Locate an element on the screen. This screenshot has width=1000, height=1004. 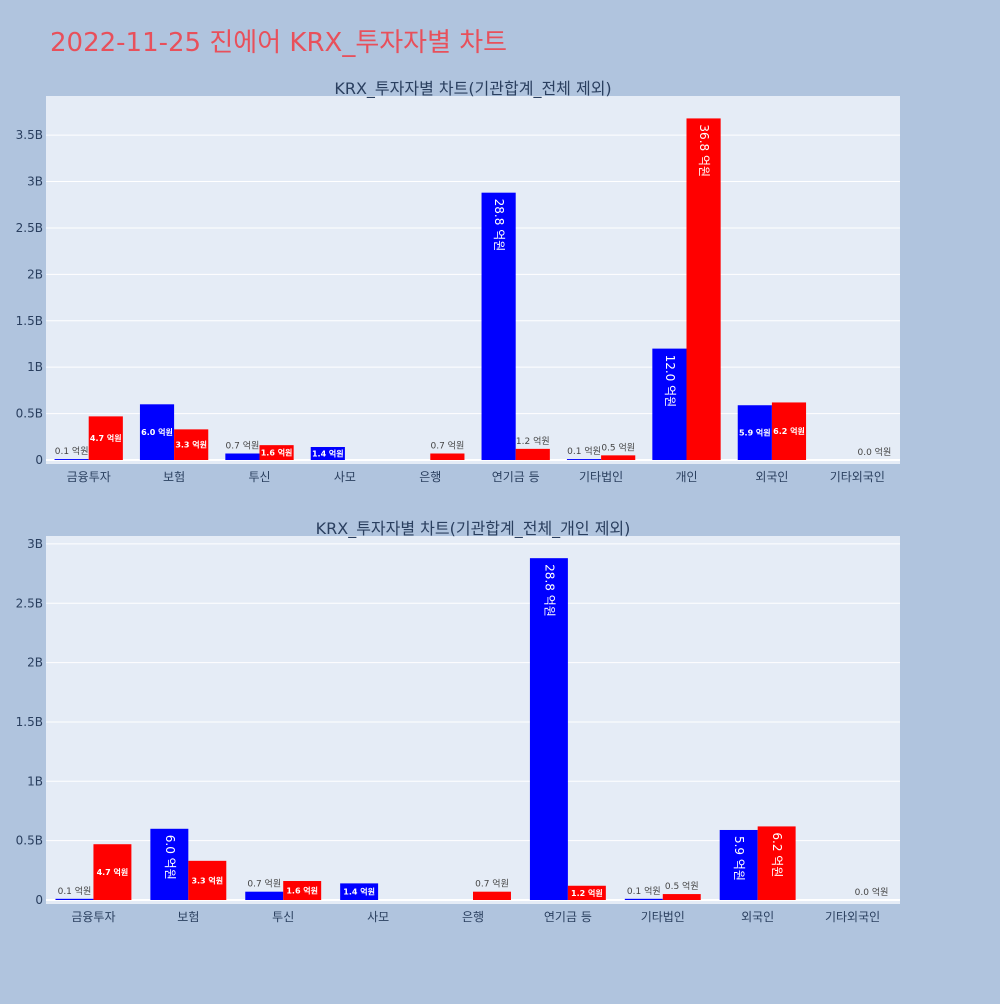
bar-value-label: 1.6 억원 is located at coordinates (277, 453).